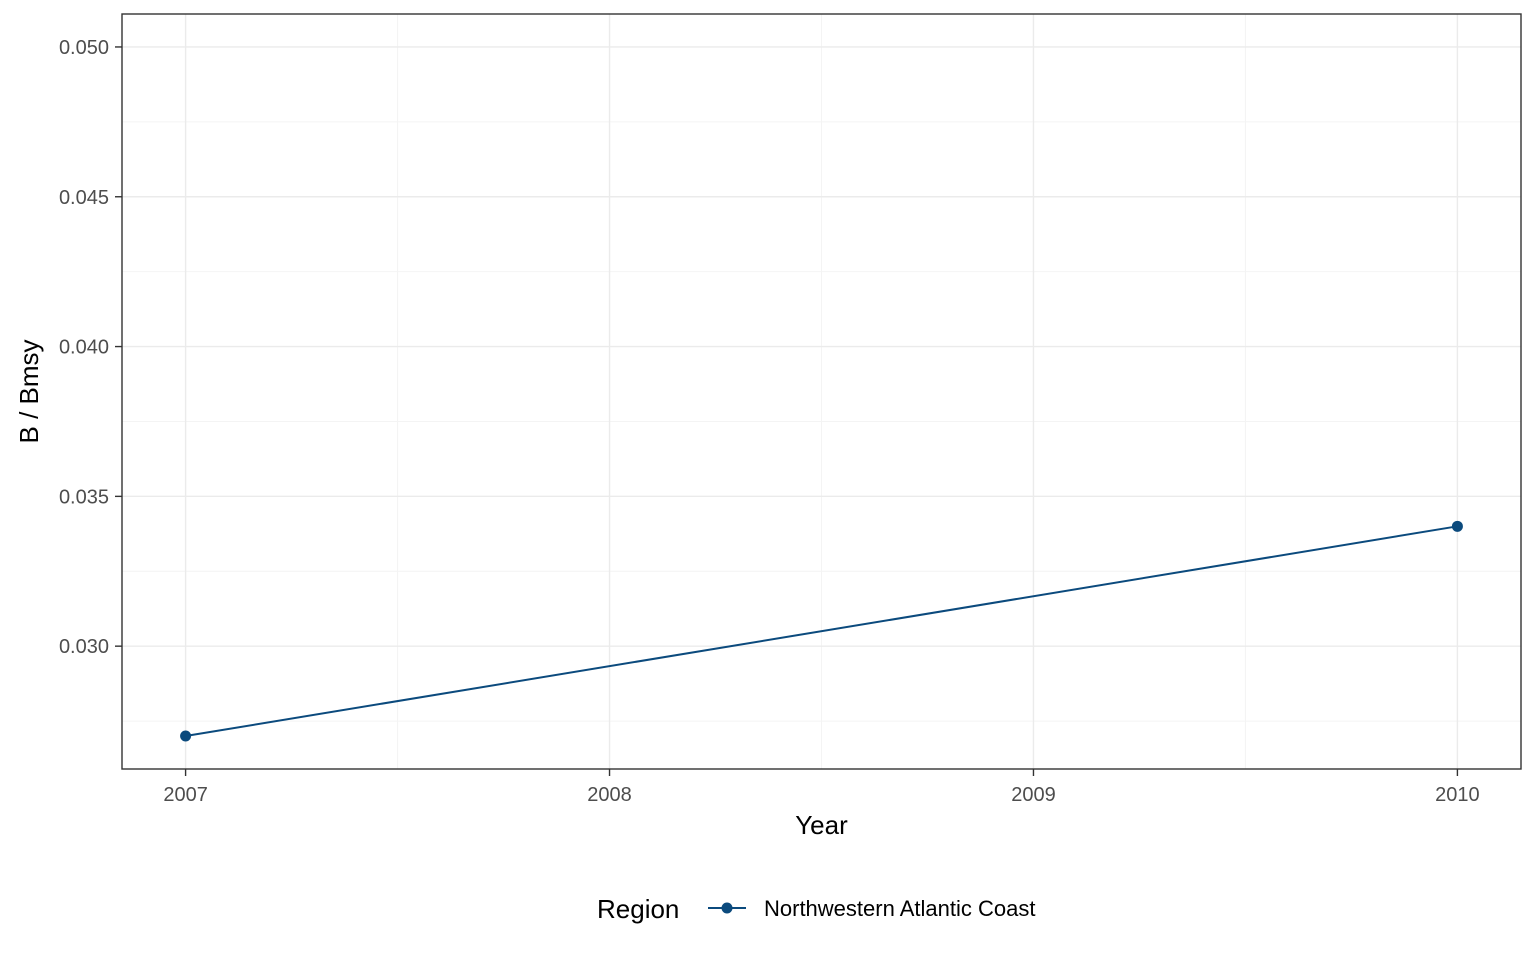 The width and height of the screenshot is (1536, 960). I want to click on legend-label: Northwestern Atlantic Coast, so click(899, 908).